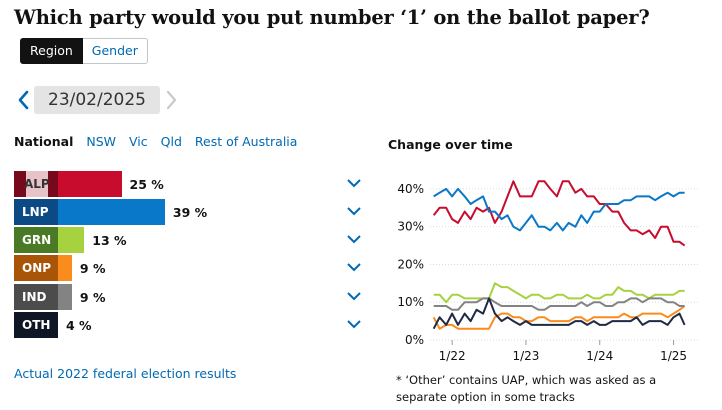 Image resolution: width=722 pixels, height=410 pixels. I want to click on party-fill-grn, so click(71, 240).